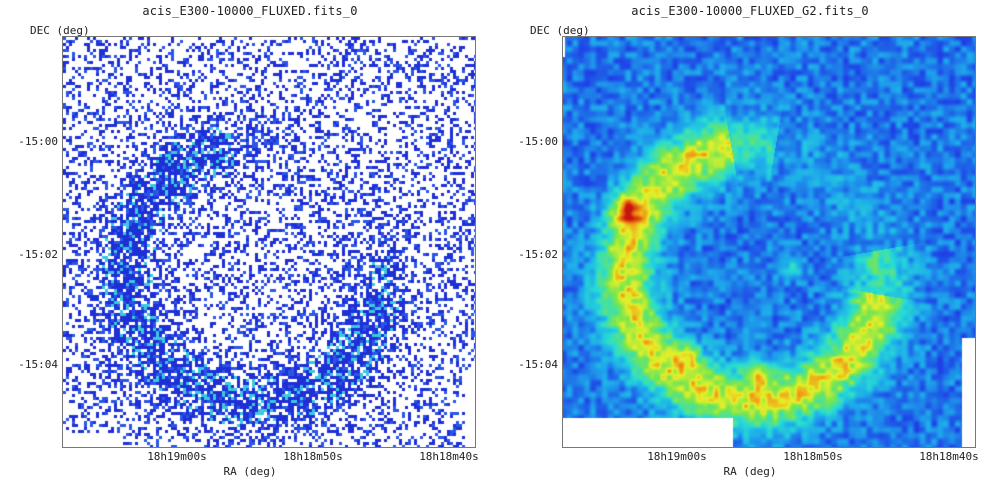 The height and width of the screenshot is (485, 1000). What do you see at coordinates (250, 11) in the screenshot?
I see `panel-title: acis_E300-10000_FLUXED.fits_0` at bounding box center [250, 11].